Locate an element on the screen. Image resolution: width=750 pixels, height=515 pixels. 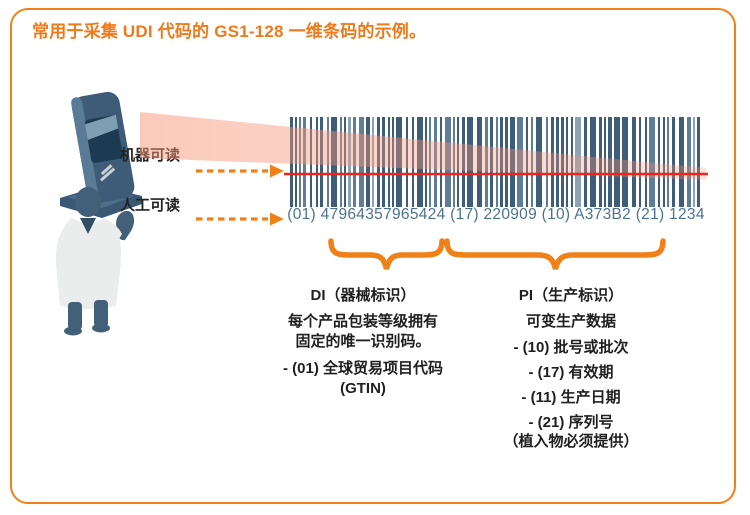
pi-item: - (21) 序列号 is located at coordinates (571, 422).